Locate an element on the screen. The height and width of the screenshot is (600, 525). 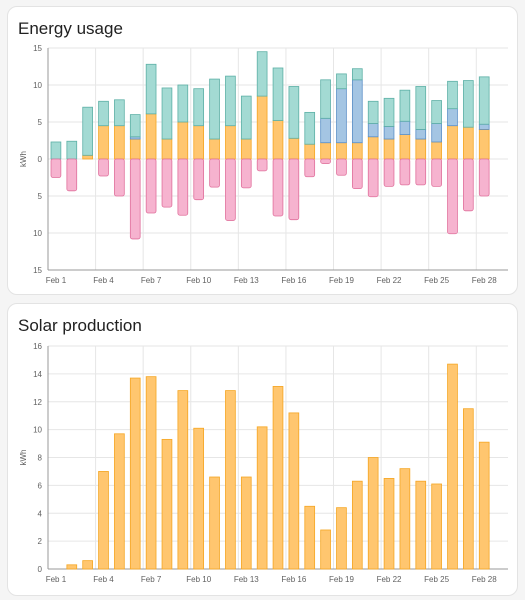
y-tick-label: 0 is located at coordinates (40, 159).